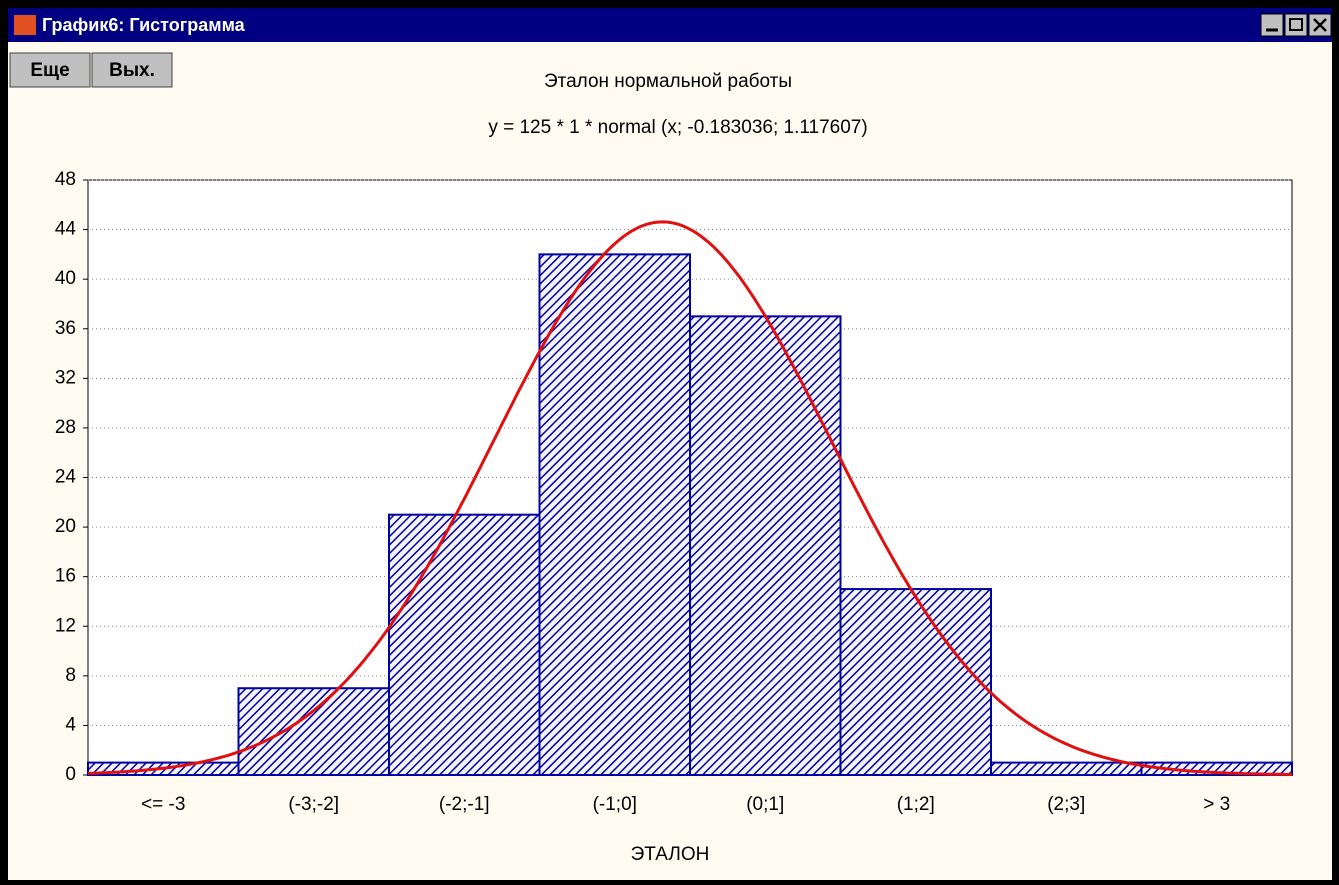  Describe the element at coordinates (670, 25) in the screenshot. I see `title-bar` at that location.